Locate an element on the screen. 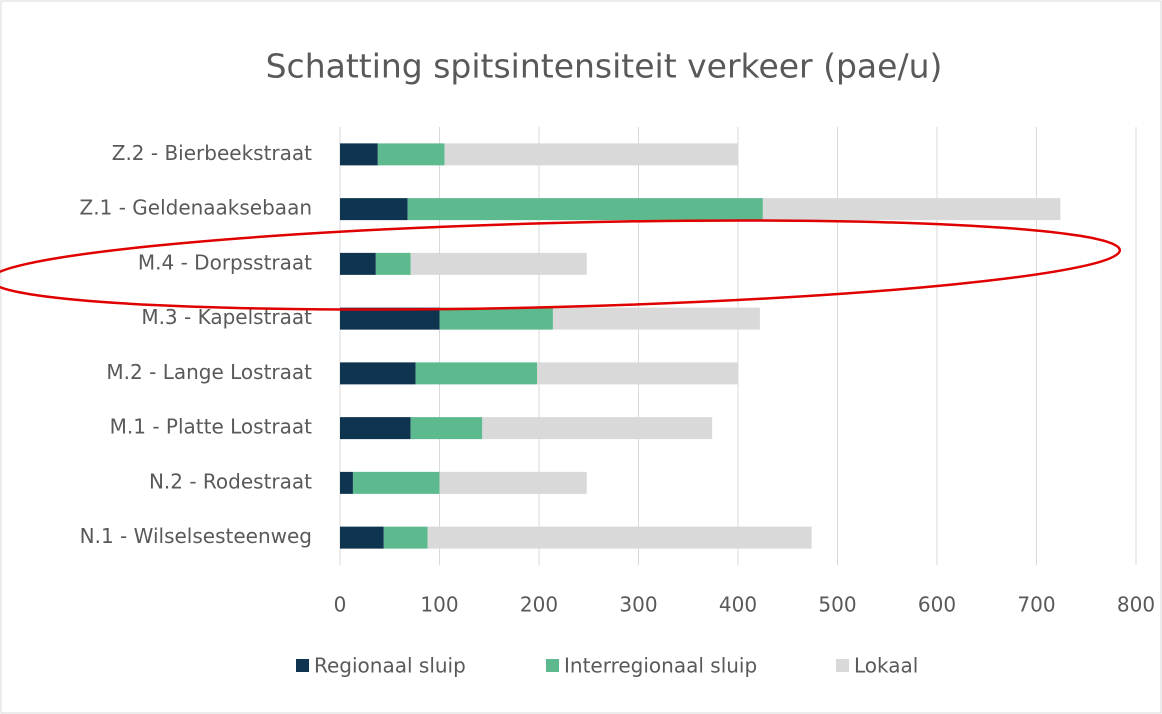 The height and width of the screenshot is (714, 1162). x-tick-label: 100 is located at coordinates (439, 605).